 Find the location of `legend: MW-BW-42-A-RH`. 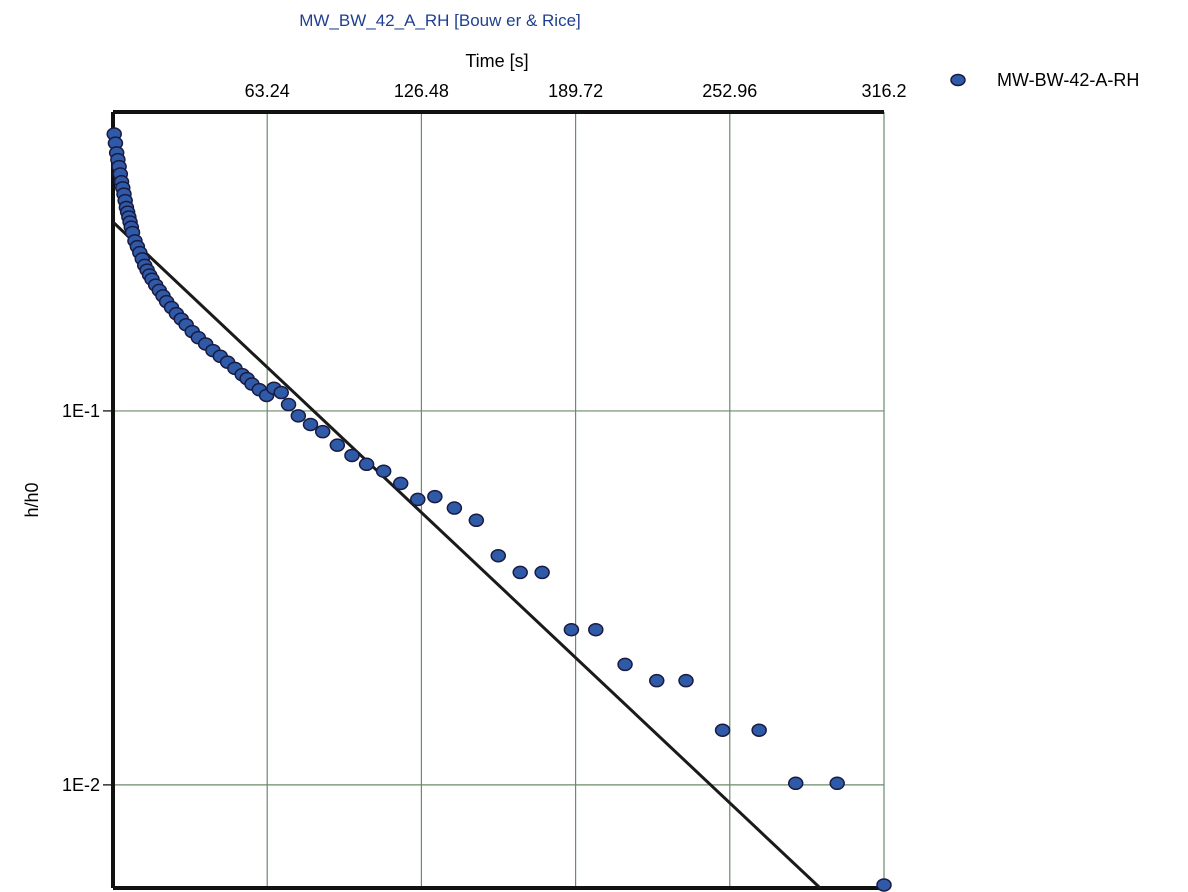

legend: MW-BW-42-A-RH is located at coordinates (1044, 80).